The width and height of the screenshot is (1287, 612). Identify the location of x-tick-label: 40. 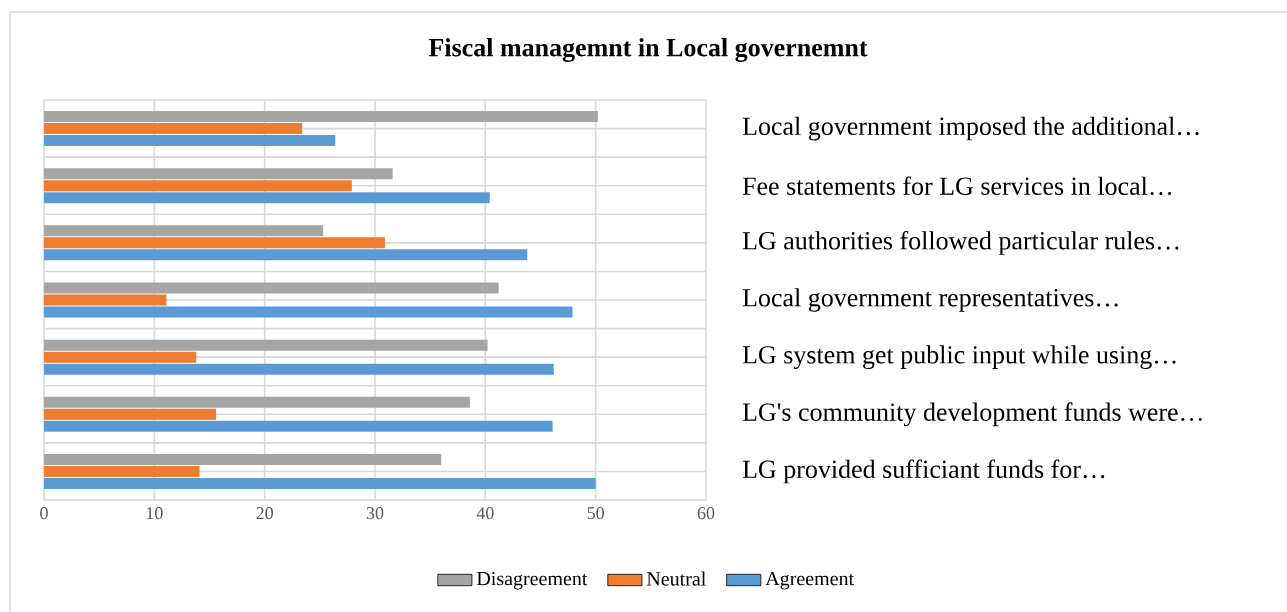
(485, 513).